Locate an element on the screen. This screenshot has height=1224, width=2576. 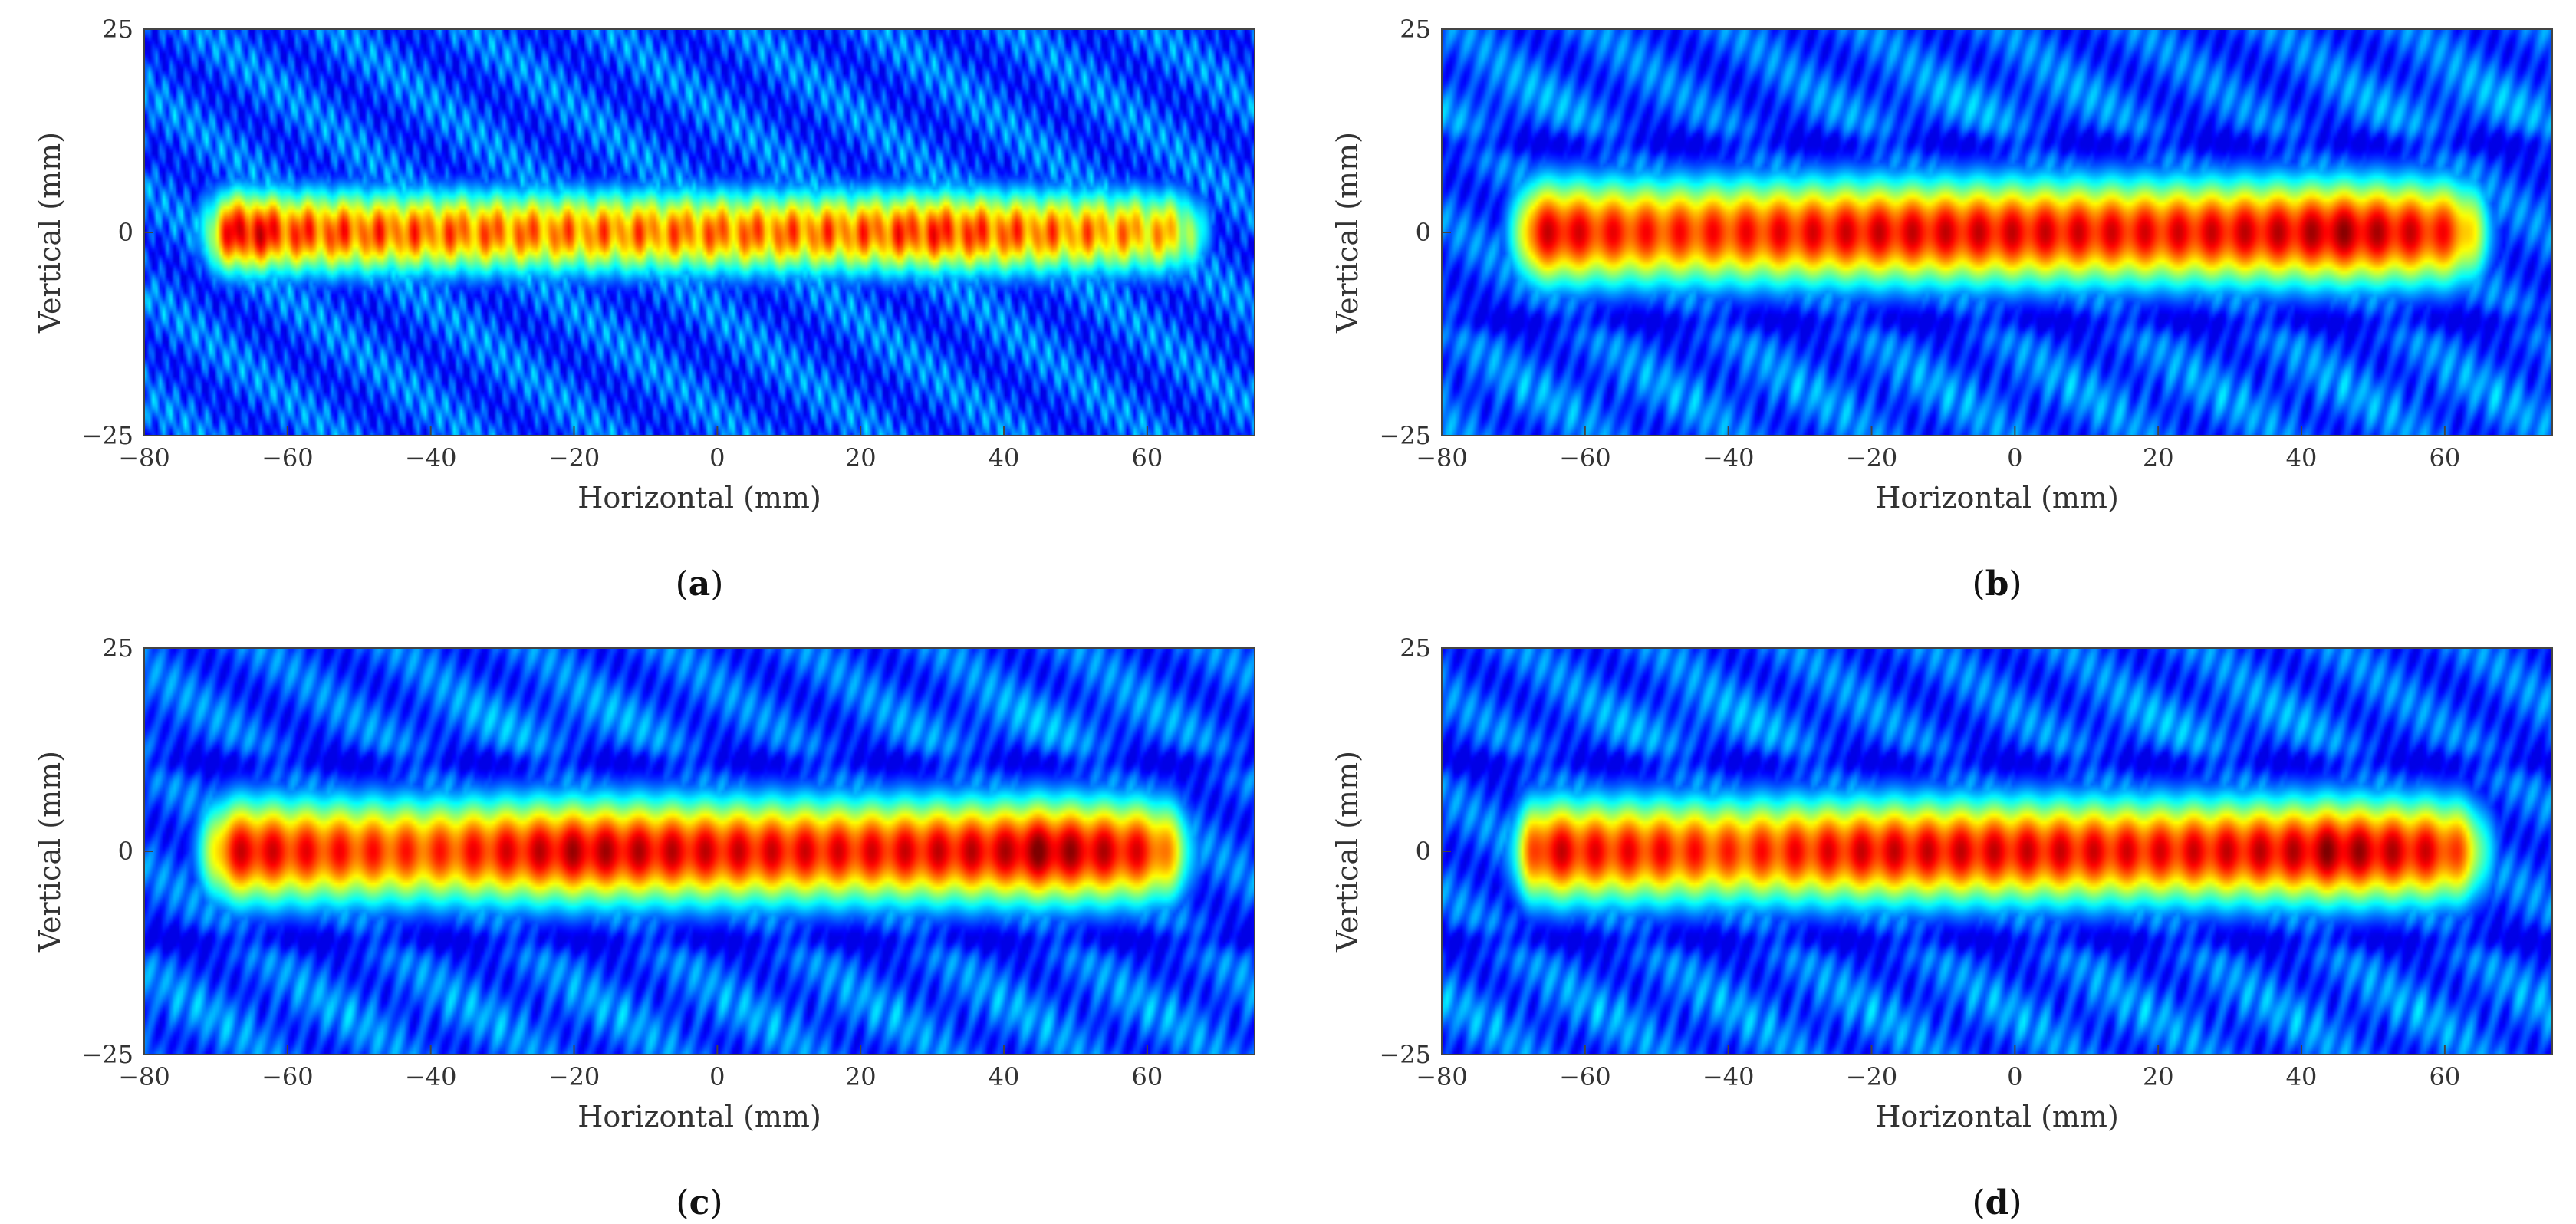
panel-caption-letter: c is located at coordinates (699, 1202).